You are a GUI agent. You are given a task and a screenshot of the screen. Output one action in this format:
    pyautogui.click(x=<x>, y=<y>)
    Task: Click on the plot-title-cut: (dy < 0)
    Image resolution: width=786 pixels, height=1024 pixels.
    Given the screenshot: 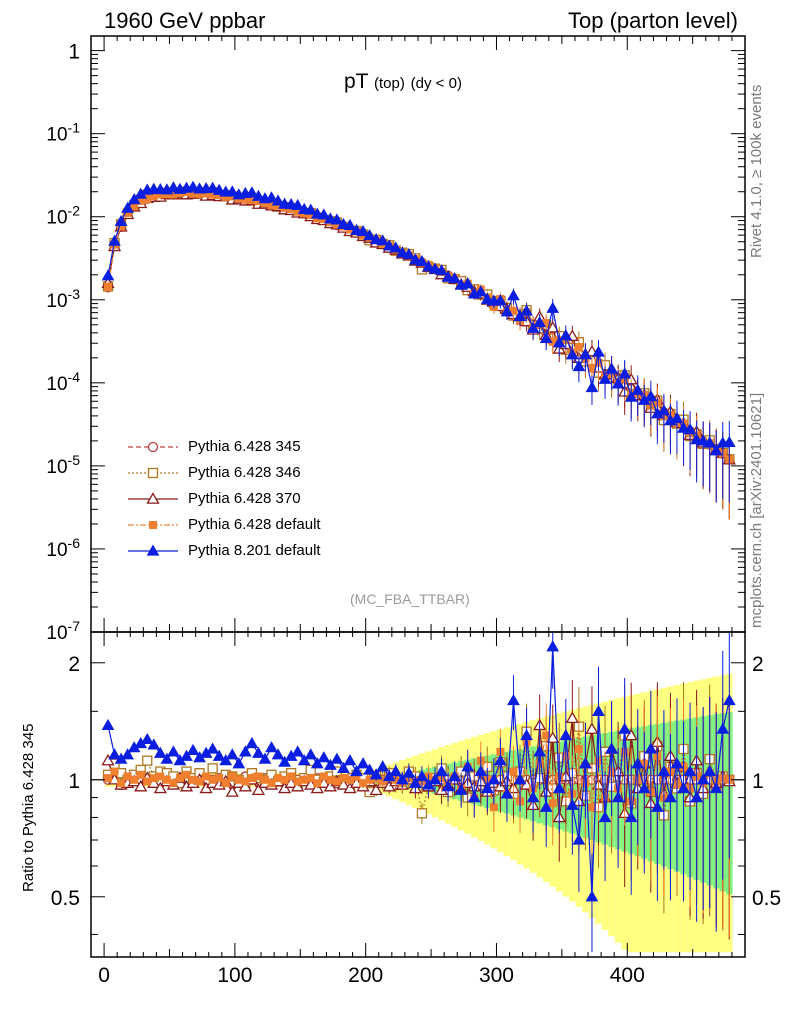 What is the action you would take?
    pyautogui.click(x=436, y=83)
    